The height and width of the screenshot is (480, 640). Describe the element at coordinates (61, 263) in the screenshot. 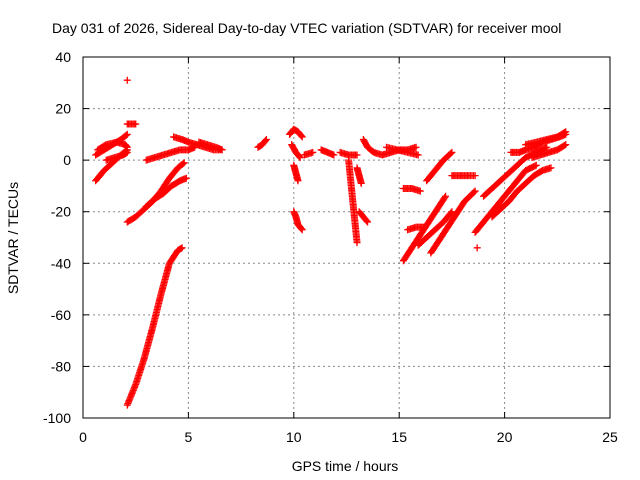

I see `y-tick-label: -40` at that location.